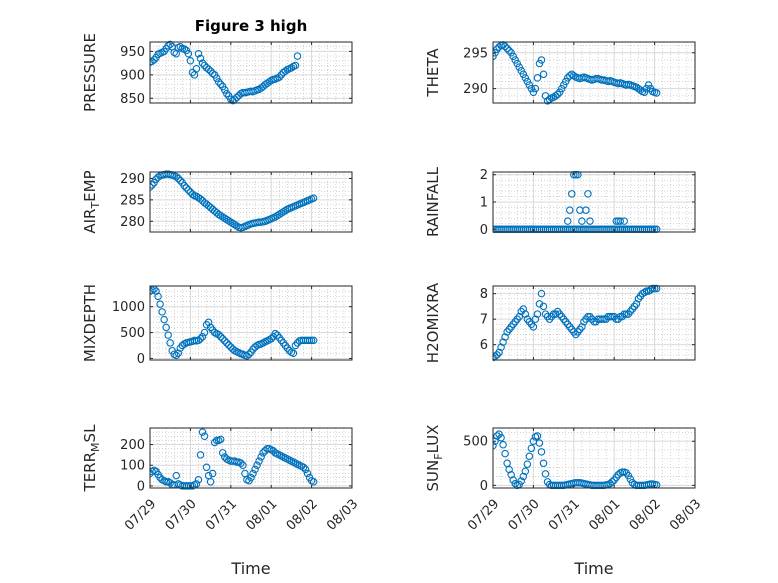 The image size is (778, 583). What do you see at coordinates (475, 442) in the screenshot?
I see `y-tick-label: 500` at bounding box center [475, 442].